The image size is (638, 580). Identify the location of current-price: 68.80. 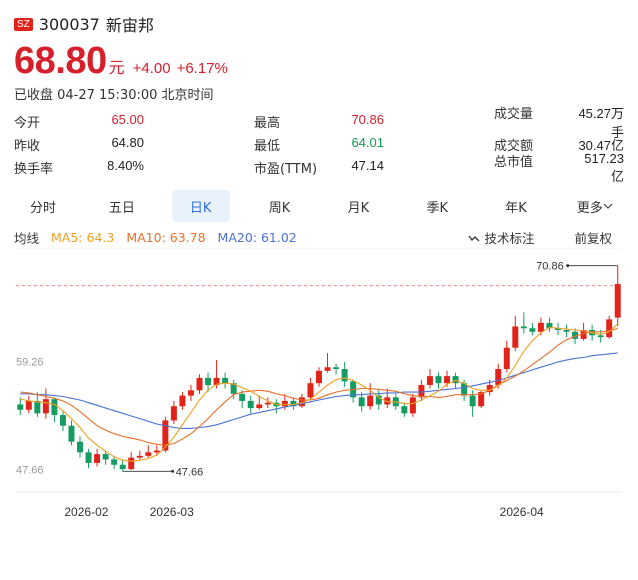
(60, 61).